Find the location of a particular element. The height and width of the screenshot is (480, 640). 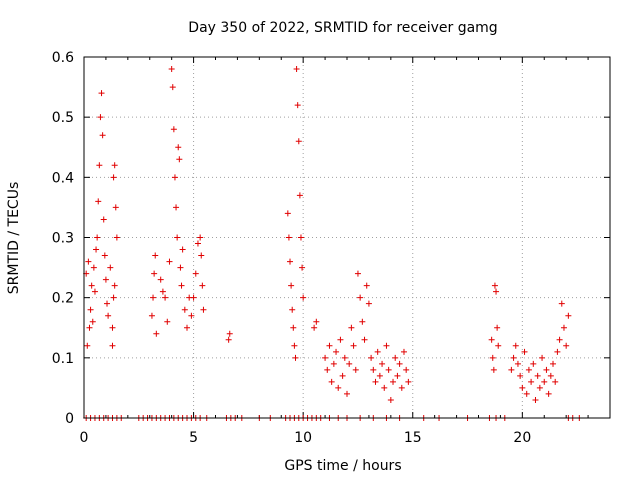

y-axis-label: SRMTID / TECUs is located at coordinates (14, 238).